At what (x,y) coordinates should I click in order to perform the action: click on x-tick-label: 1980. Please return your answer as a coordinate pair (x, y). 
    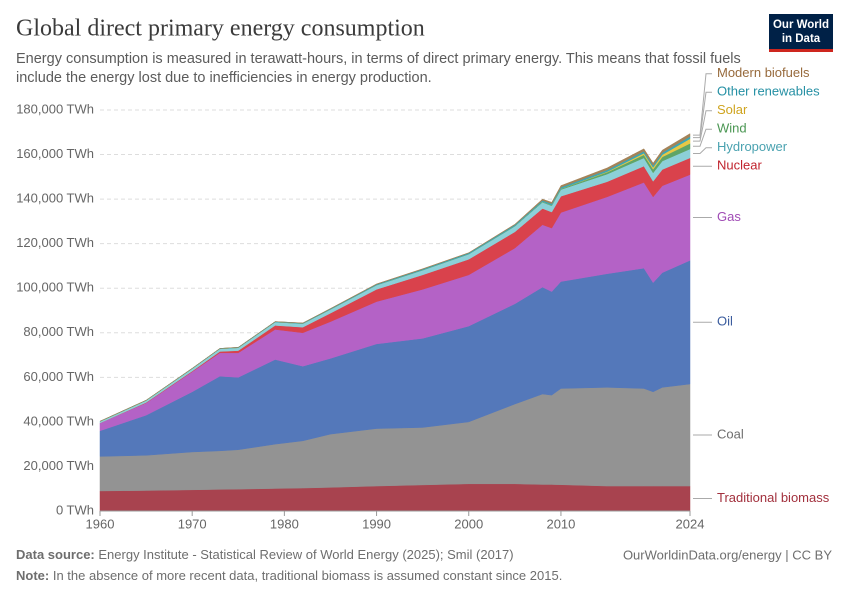
    Looking at the image, I should click on (284, 523).